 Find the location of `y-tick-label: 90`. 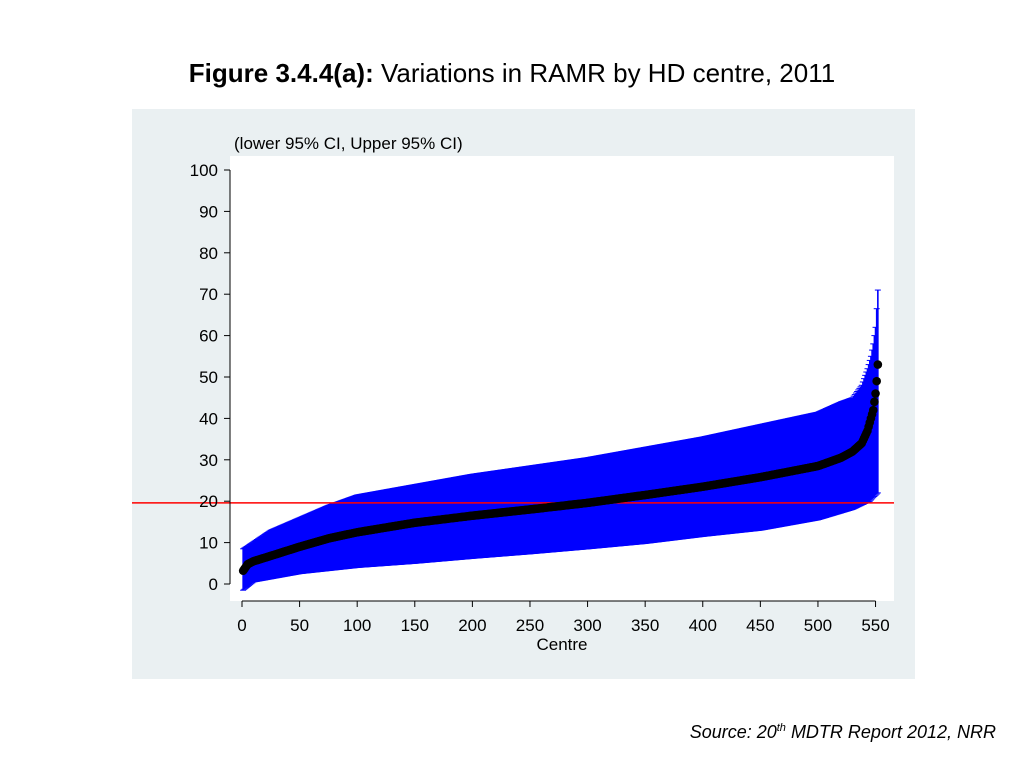

y-tick-label: 90 is located at coordinates (208, 211).